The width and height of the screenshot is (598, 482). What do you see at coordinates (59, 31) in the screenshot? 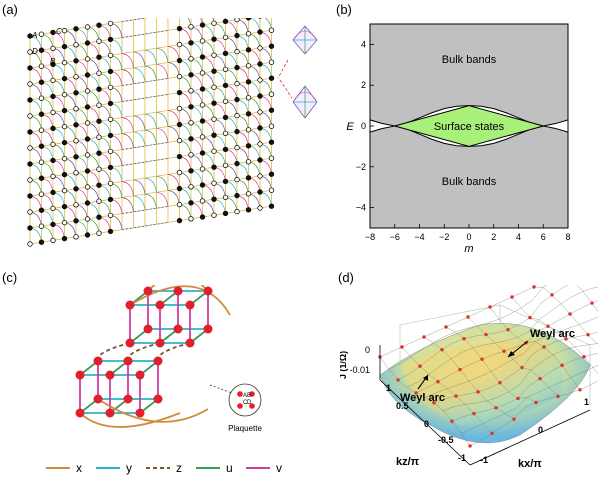
I see `corner-label-c: C` at bounding box center [59, 31].